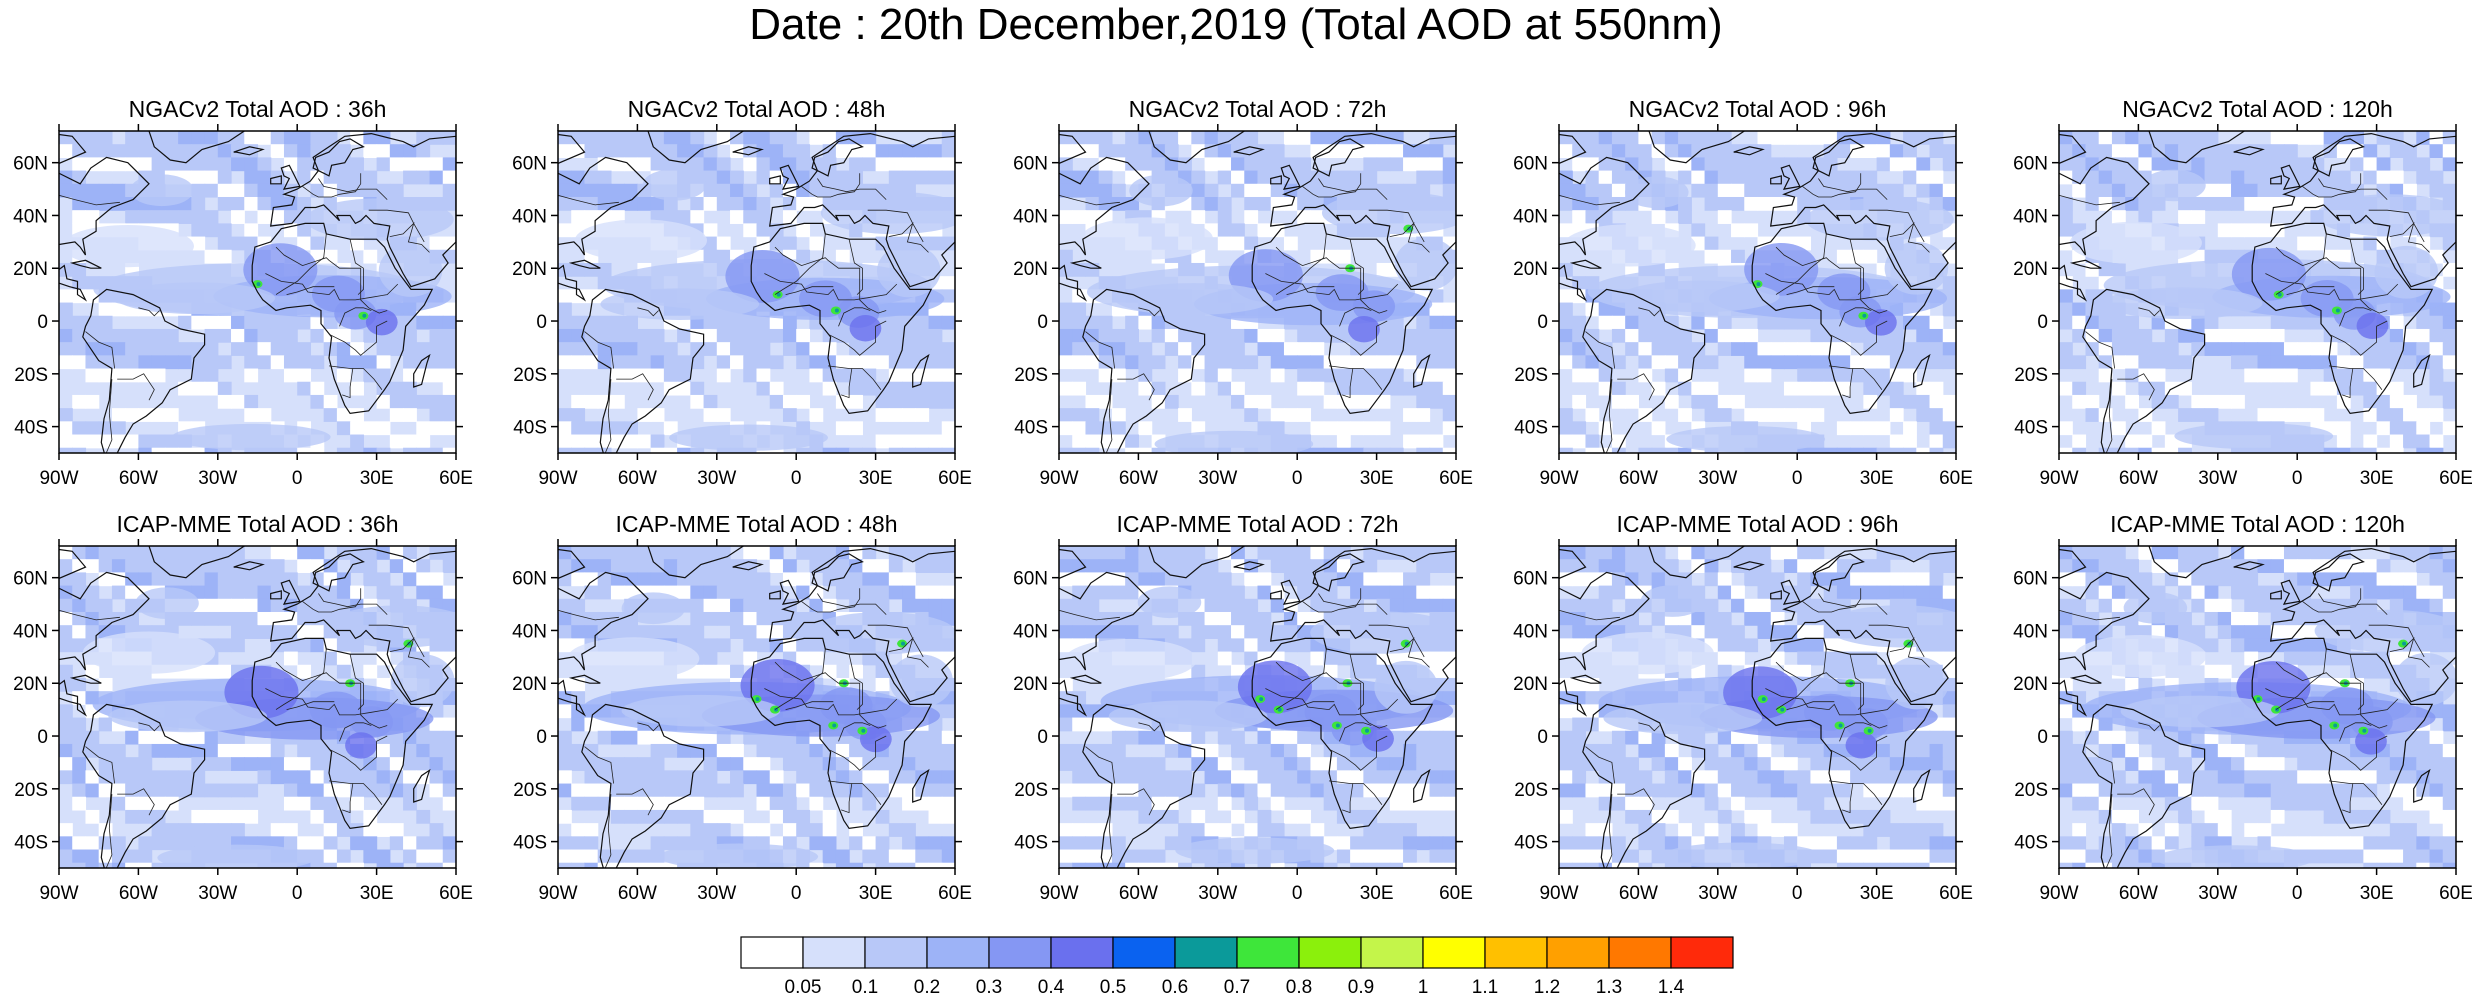 This screenshot has width=2472, height=994. Describe the element at coordinates (1258, 109) in the screenshot. I see `panel-title: NGACv2 Total AOD : 72h` at that location.